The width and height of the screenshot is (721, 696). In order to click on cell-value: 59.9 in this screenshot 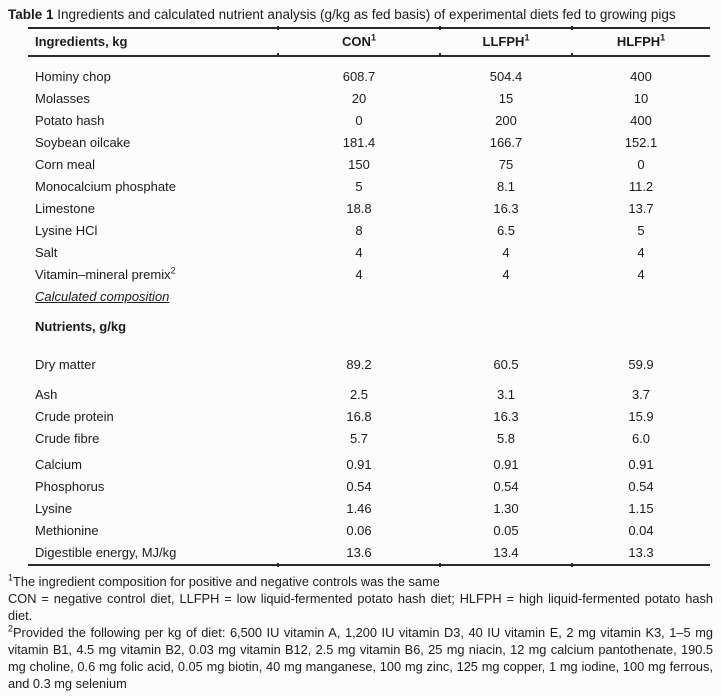, I will do `click(641, 364)`.